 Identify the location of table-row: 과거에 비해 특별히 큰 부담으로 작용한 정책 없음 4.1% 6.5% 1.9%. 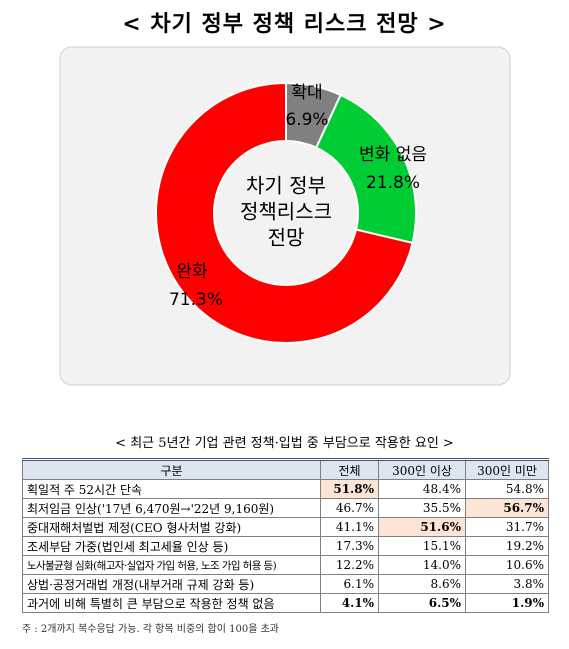
(285, 603).